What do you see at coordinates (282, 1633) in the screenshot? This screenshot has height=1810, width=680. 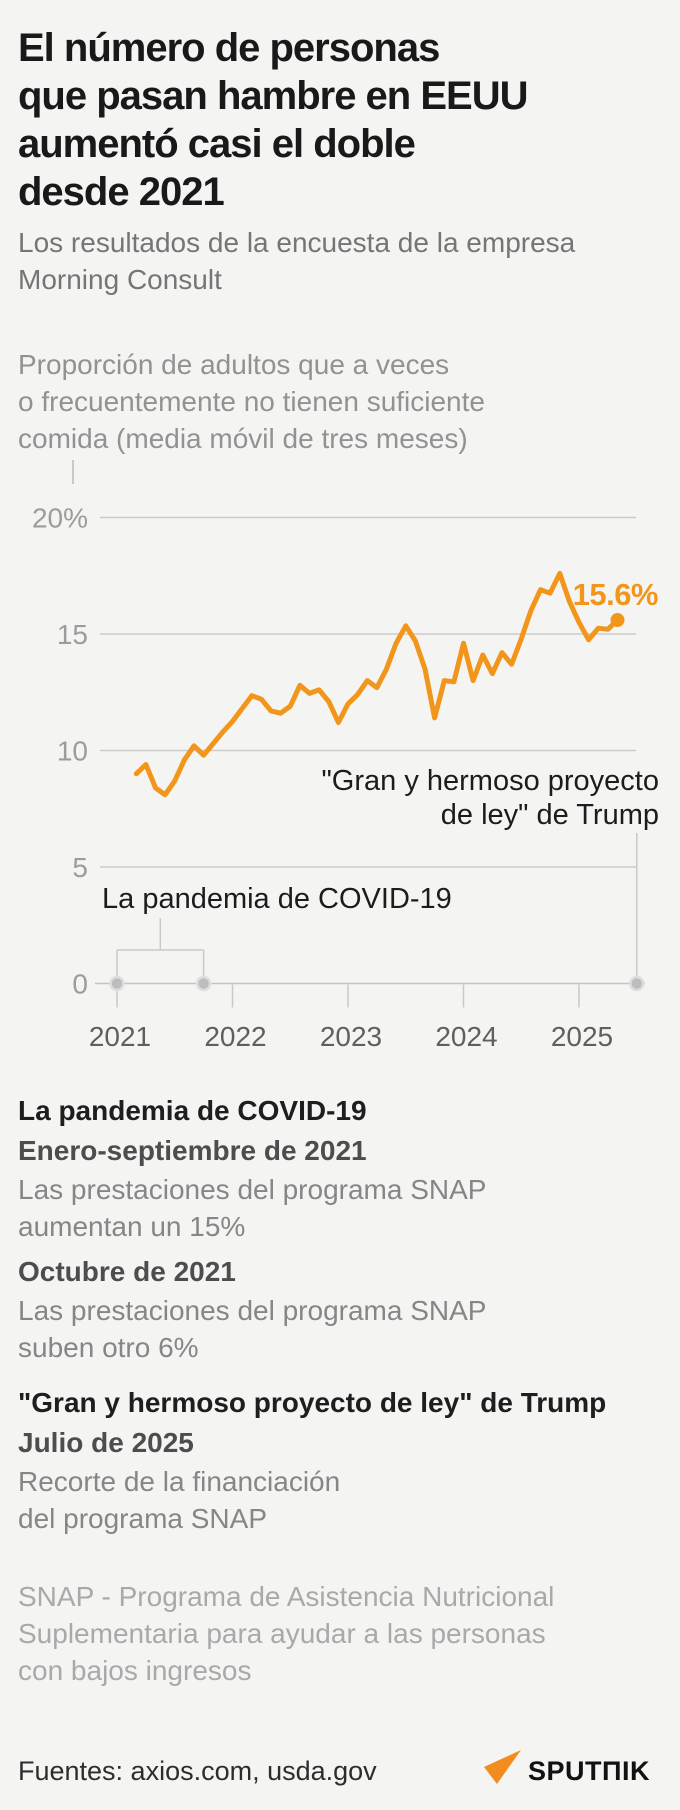 I see `snap-footnote-line: Suplementaria para ayudar a las personas` at bounding box center [282, 1633].